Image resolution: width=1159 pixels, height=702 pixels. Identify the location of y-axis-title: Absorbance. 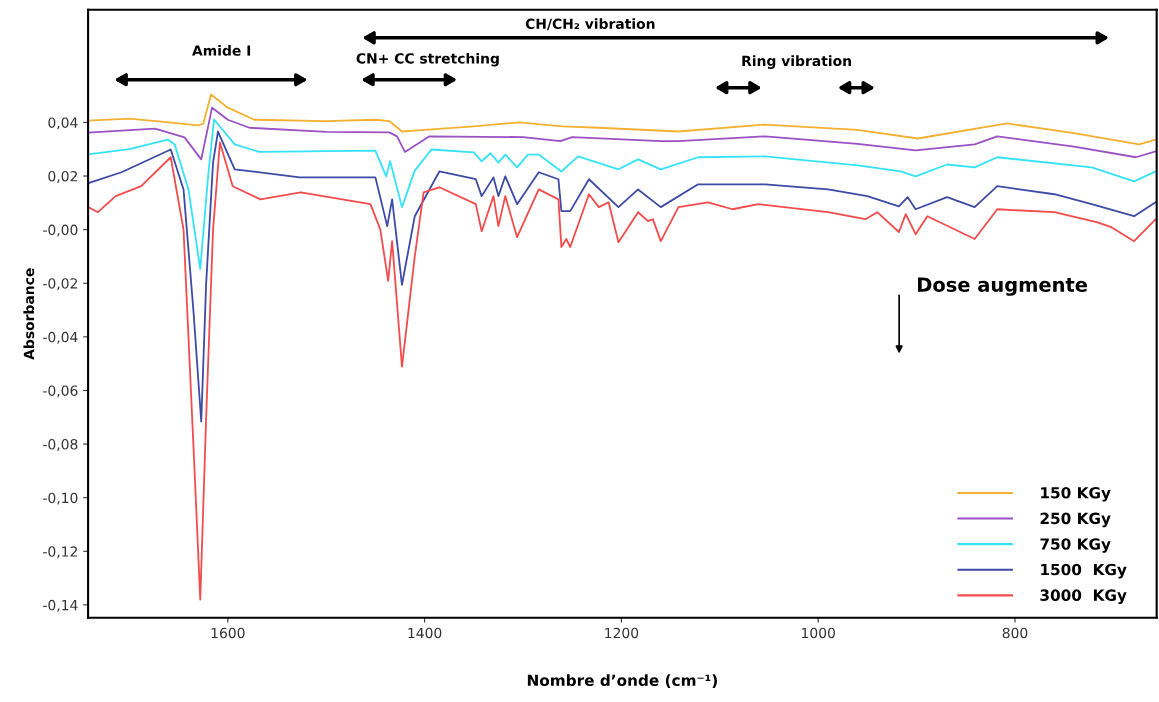
(29, 314).